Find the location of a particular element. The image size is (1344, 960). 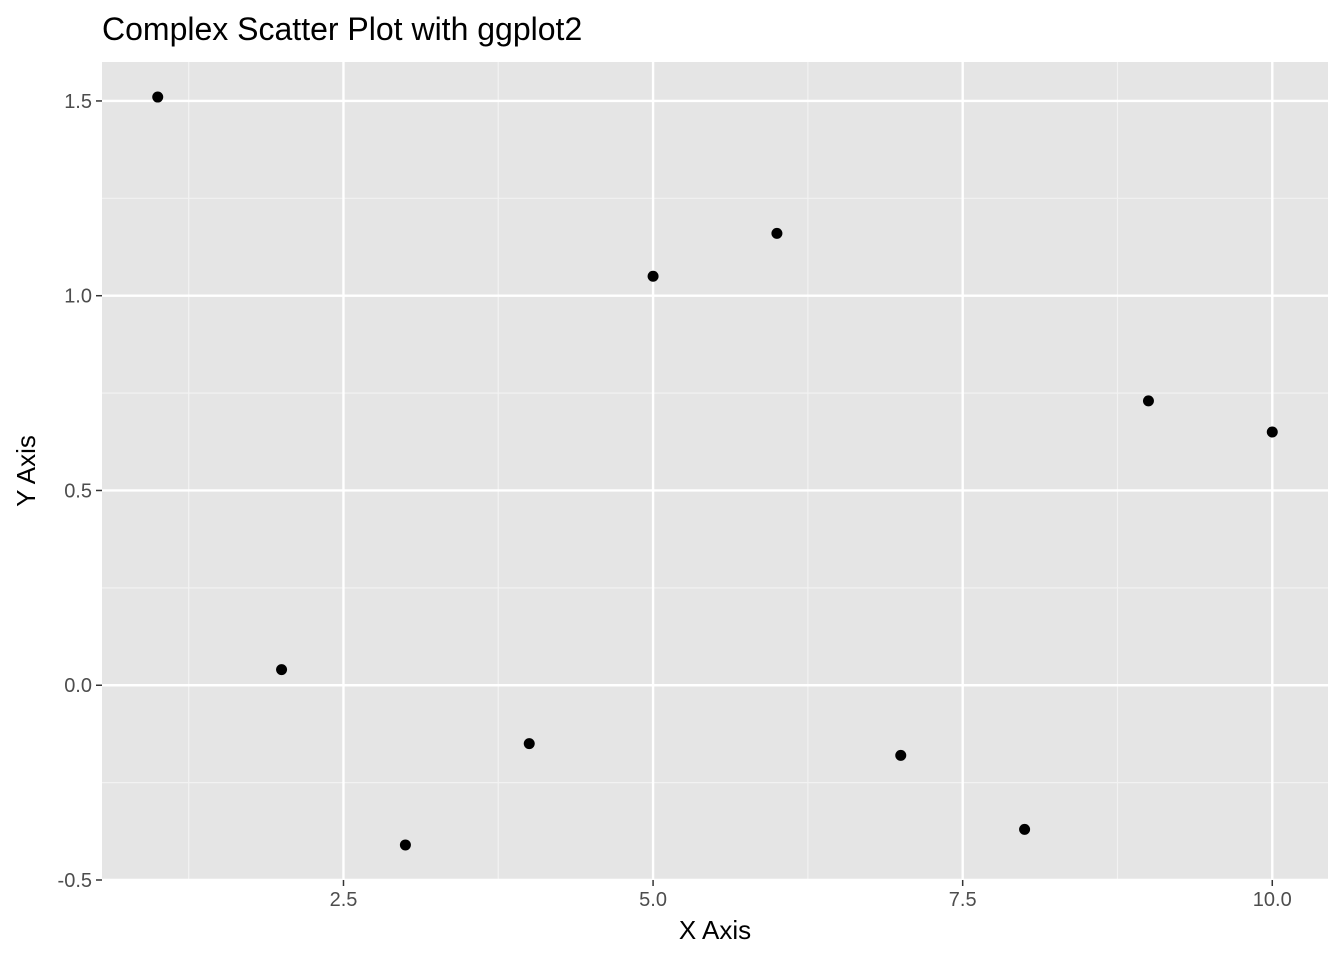

x-tick-label: 2.5 is located at coordinates (344, 900).